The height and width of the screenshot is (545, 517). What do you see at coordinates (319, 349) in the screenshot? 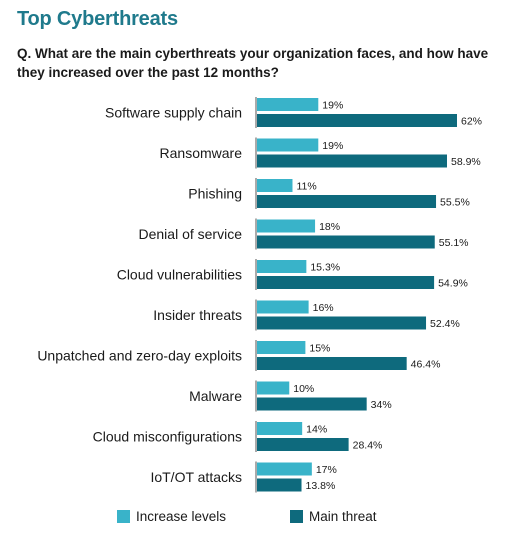
I see `data-label: 15%` at bounding box center [319, 349].